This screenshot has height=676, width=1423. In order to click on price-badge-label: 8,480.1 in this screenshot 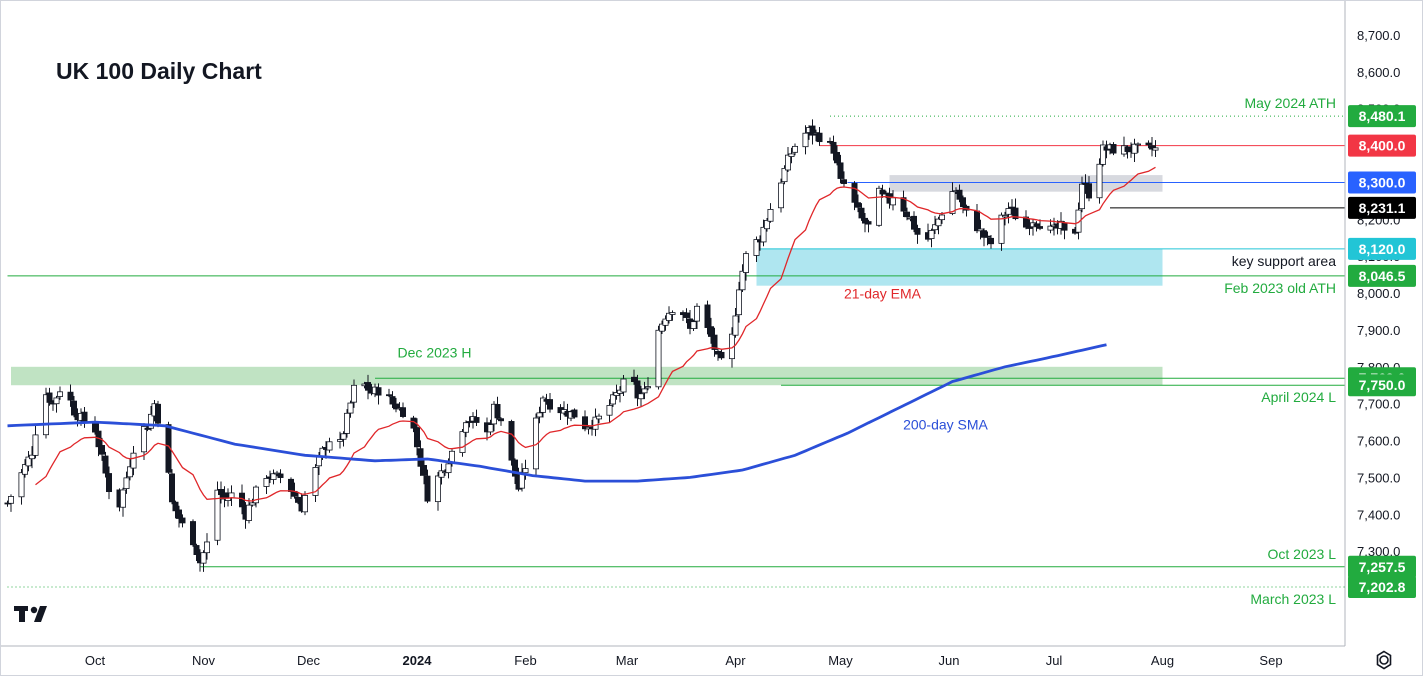, I will do `click(1382, 116)`.